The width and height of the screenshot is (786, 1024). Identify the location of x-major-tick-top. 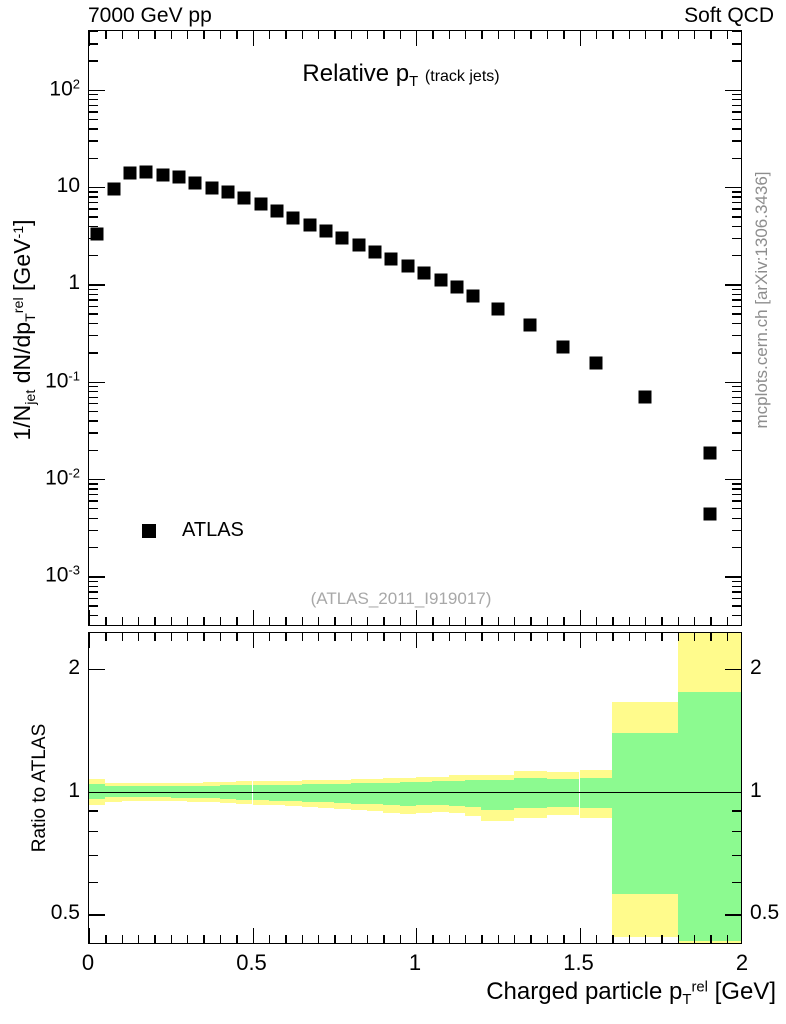
(253, 38).